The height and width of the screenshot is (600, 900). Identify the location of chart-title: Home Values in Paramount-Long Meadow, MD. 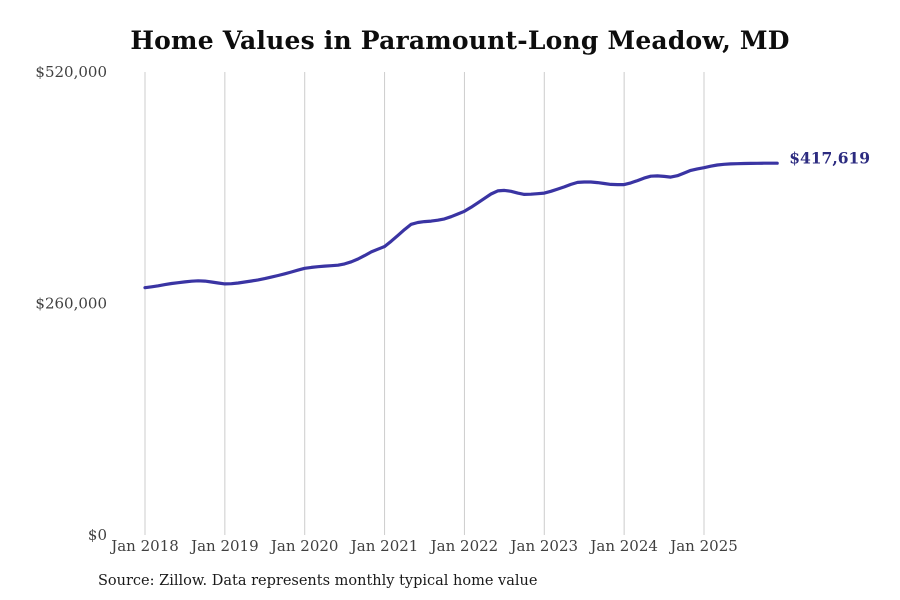
(460, 40).